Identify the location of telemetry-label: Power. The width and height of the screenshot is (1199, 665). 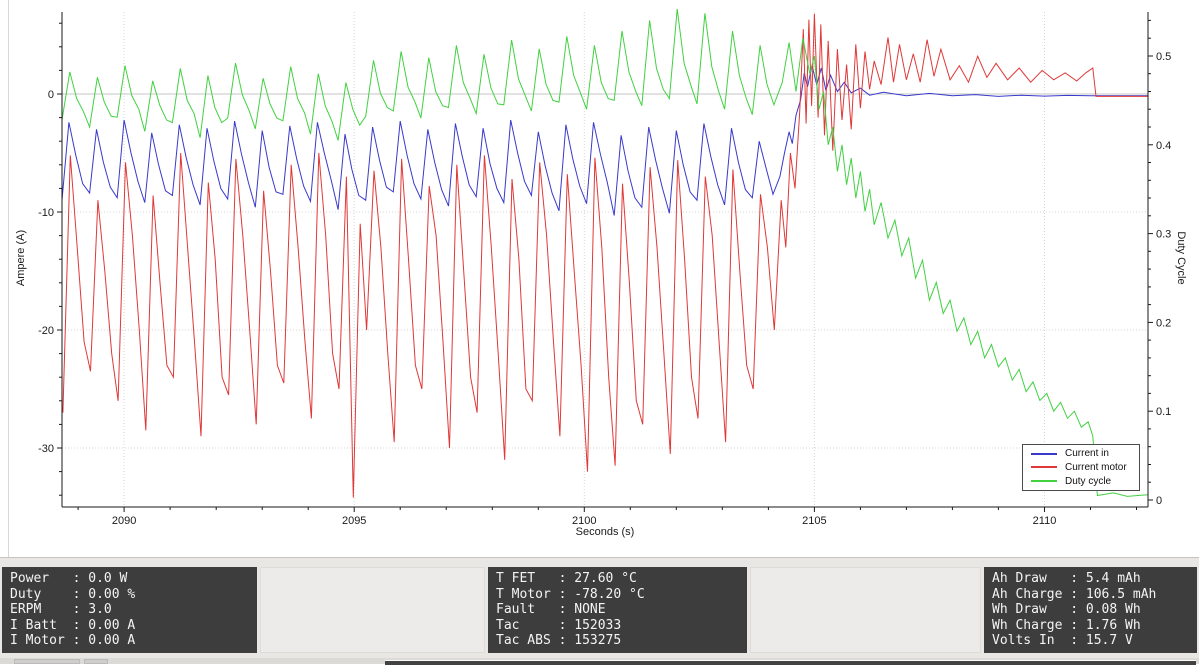
(30, 578).